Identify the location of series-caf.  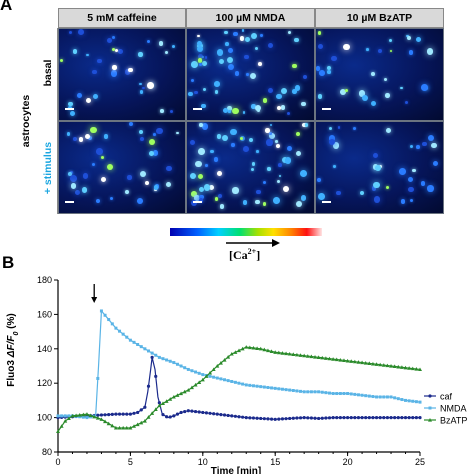
(239, 388).